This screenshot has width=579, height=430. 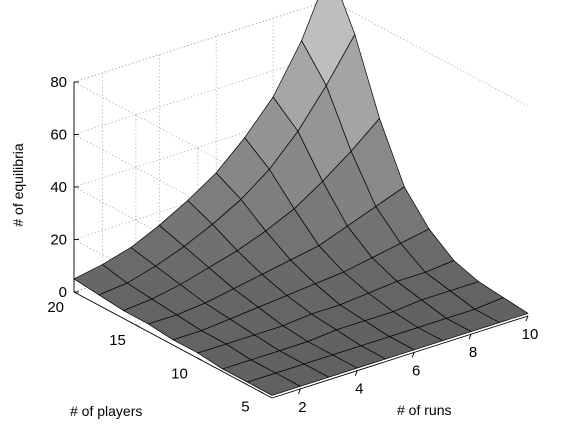 What do you see at coordinates (179, 373) in the screenshot?
I see `y-tick-label: 10` at bounding box center [179, 373].